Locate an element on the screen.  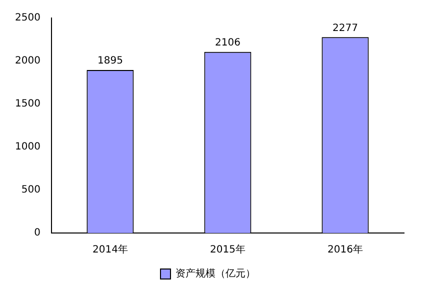
y-tick-label: 500 is located at coordinates (30, 190).